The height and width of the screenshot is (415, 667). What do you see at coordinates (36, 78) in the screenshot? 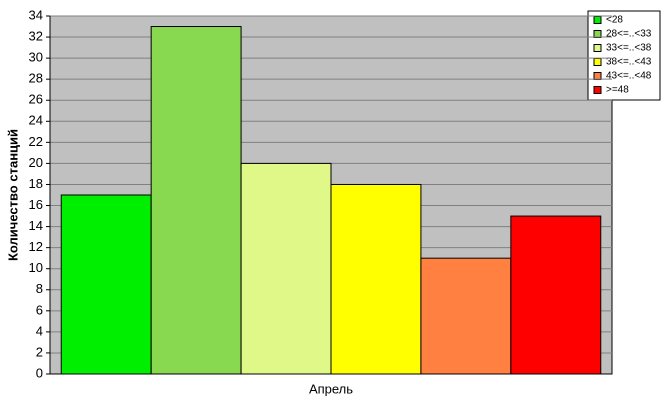
I see `y-tick-label: 28` at bounding box center [36, 78].